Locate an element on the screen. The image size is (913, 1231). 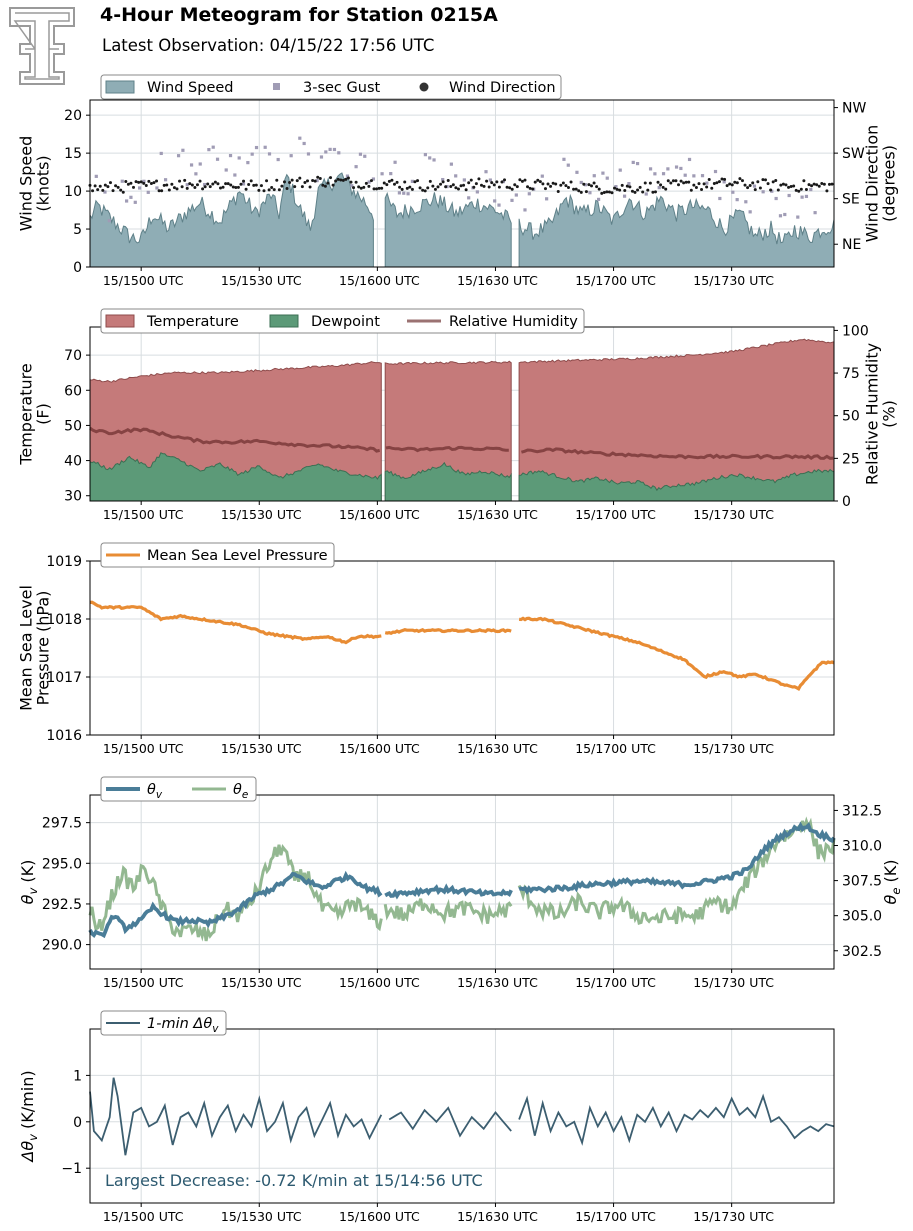
theta-legend-label: θv is located at coordinates (155, 791).